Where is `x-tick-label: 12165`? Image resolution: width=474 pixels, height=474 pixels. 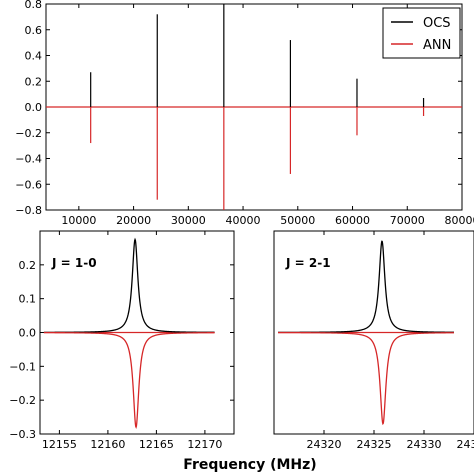 x-tick-label: 12165 is located at coordinates (156, 444).